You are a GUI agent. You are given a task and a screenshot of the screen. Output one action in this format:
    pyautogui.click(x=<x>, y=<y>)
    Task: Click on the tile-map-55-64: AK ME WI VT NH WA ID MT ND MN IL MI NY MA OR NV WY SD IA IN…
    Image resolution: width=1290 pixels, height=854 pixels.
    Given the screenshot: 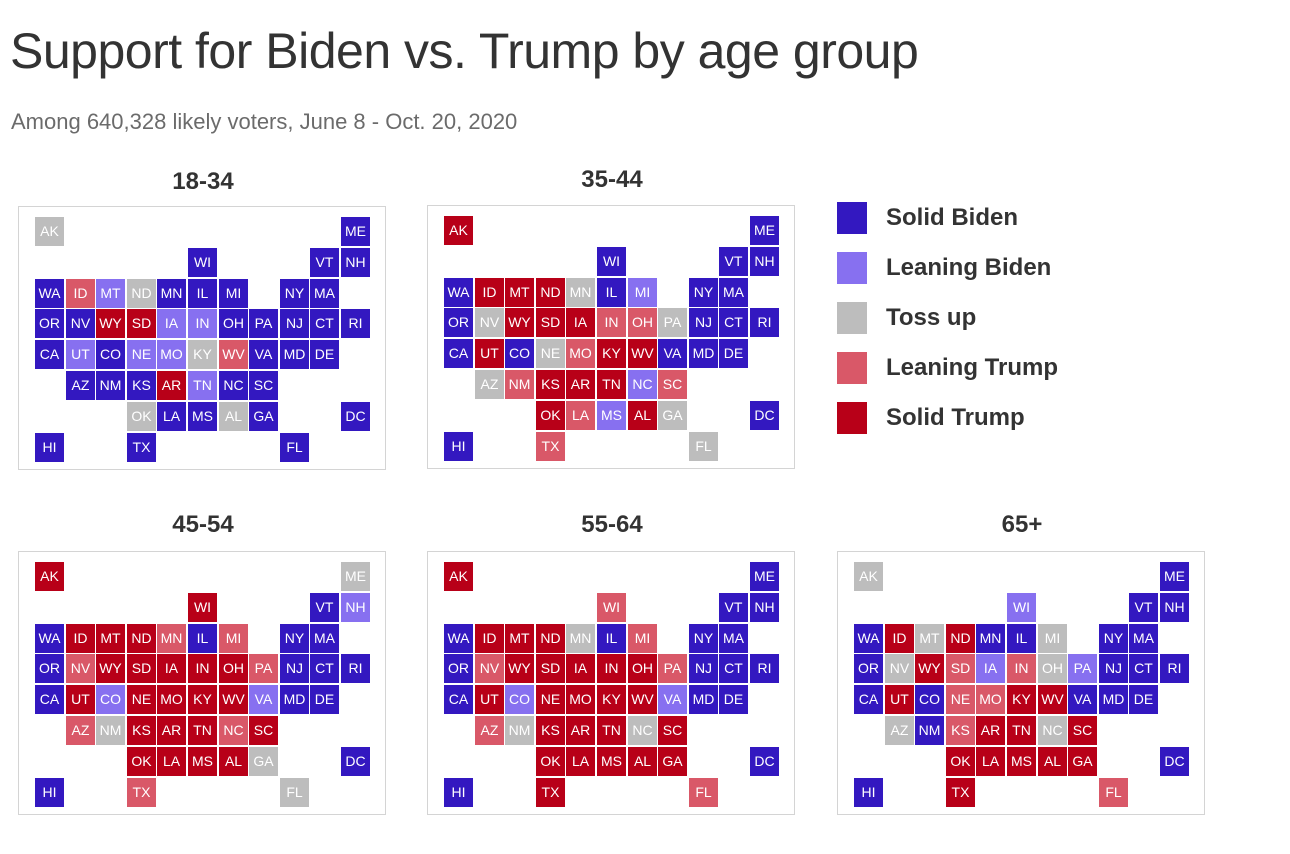 What is the action you would take?
    pyautogui.click(x=611, y=683)
    